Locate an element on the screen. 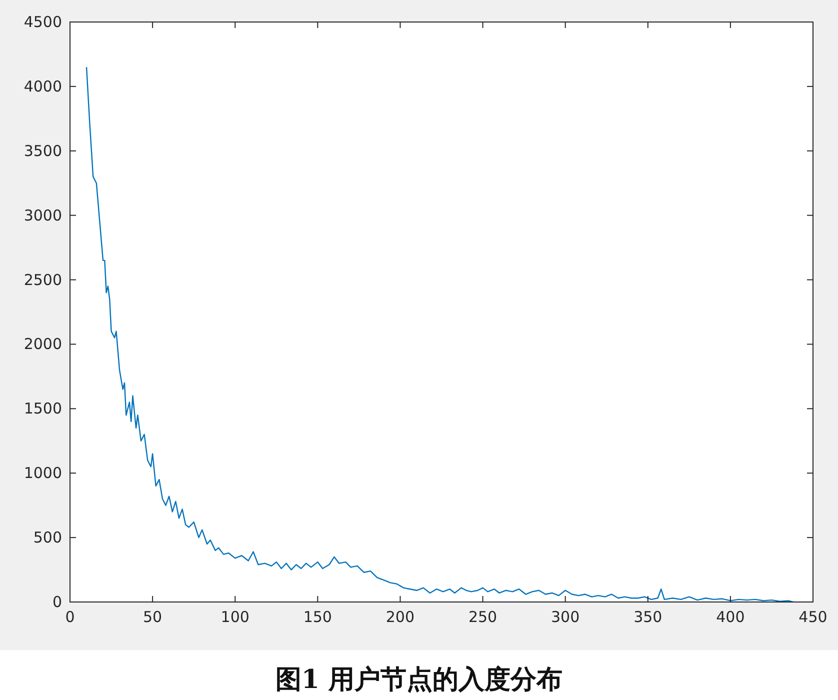  x-tick-label: 50 is located at coordinates (152, 617).